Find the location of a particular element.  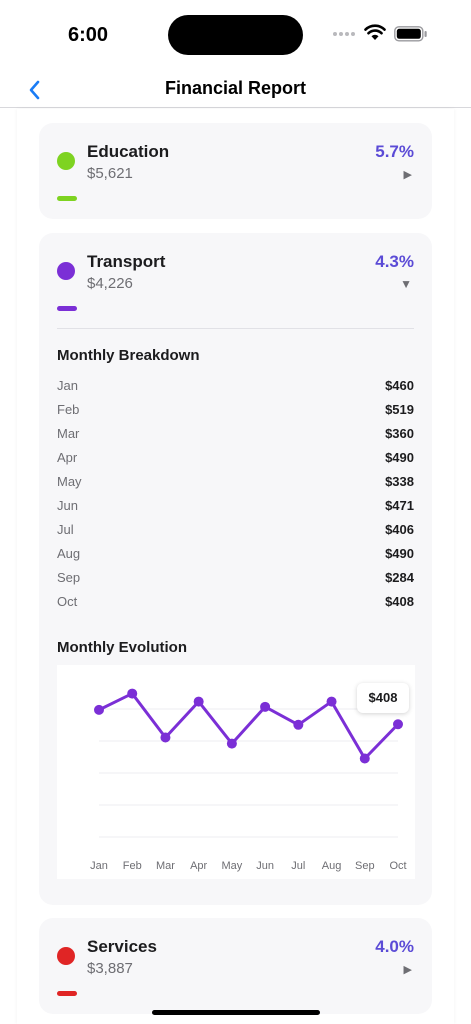

page-title: Financial Report is located at coordinates (235, 88).